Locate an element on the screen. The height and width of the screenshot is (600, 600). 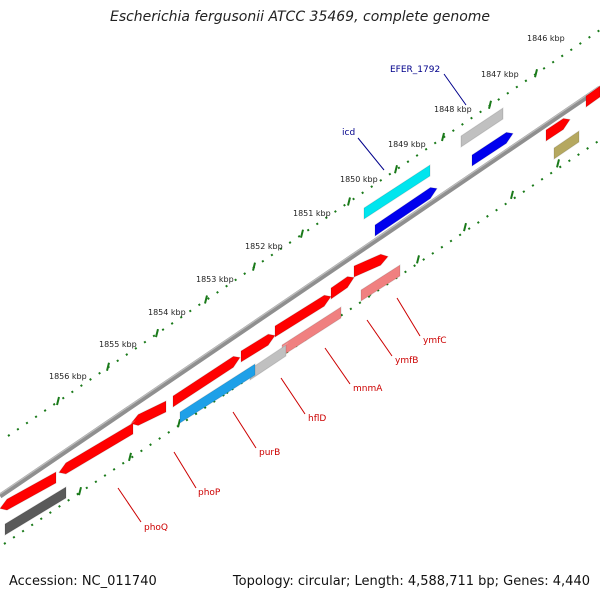
gene-left-darkgray is located at coordinates (36, 510).